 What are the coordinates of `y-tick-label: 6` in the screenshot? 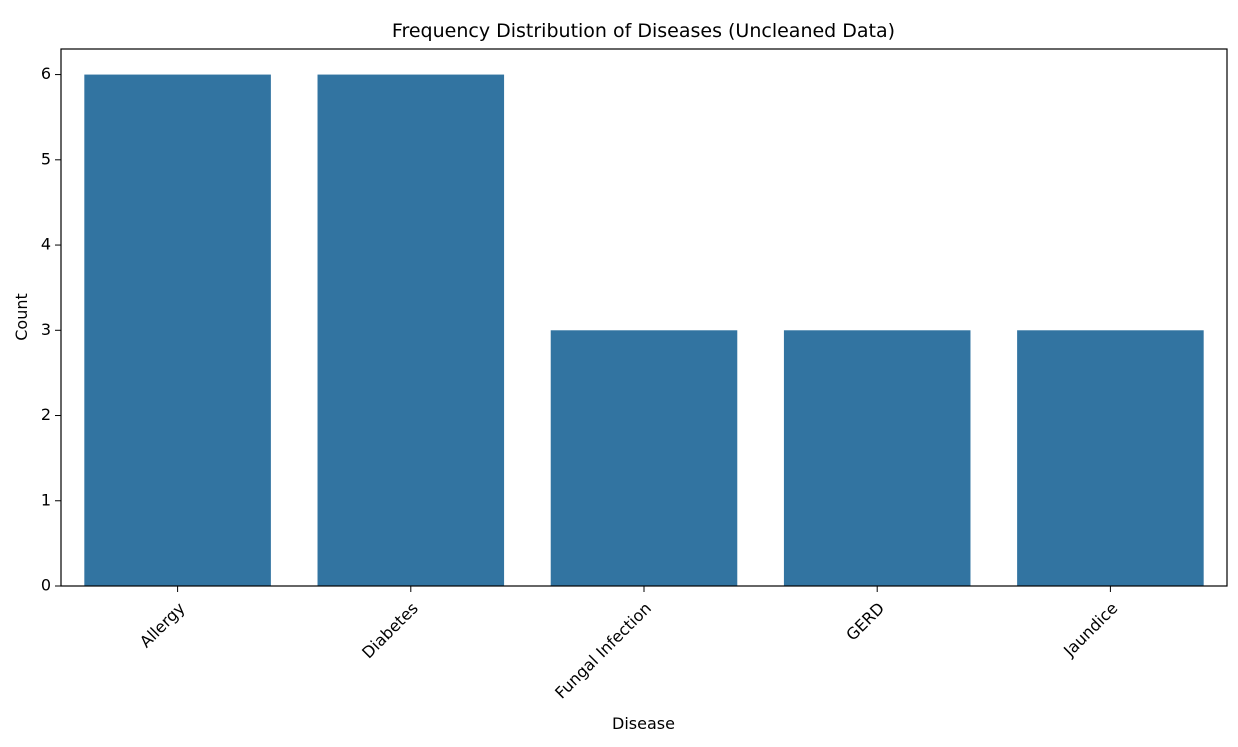 It's located at (46, 73).